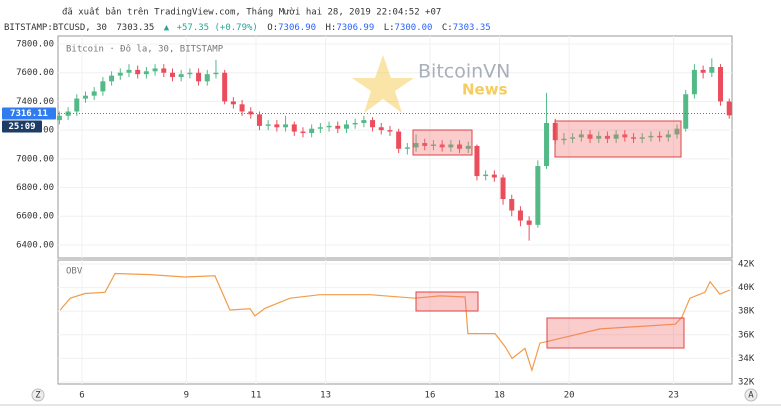 The height and width of the screenshot is (420, 781). I want to click on last-price: 7303.35, so click(135, 28).